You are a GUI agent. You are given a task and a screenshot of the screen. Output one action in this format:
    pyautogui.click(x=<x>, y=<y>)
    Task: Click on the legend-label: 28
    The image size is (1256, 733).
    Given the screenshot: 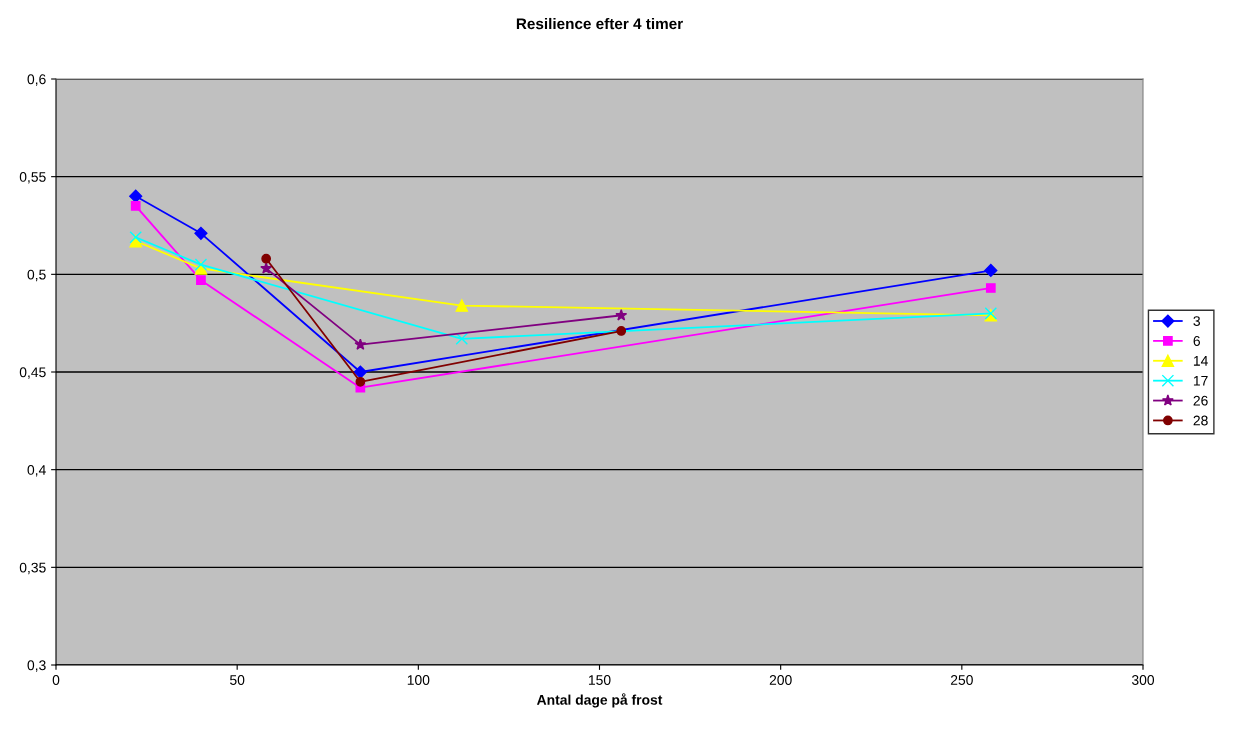 What is the action you would take?
    pyautogui.click(x=1200, y=420)
    